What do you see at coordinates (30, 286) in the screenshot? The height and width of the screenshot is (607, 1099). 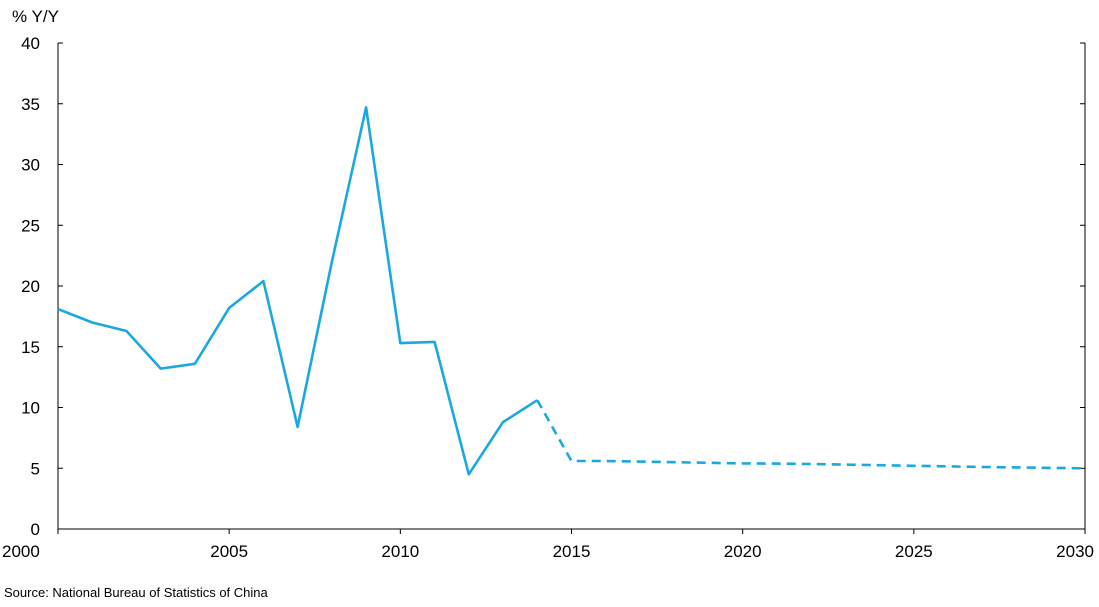 I see `y-tick-label: 20` at bounding box center [30, 286].